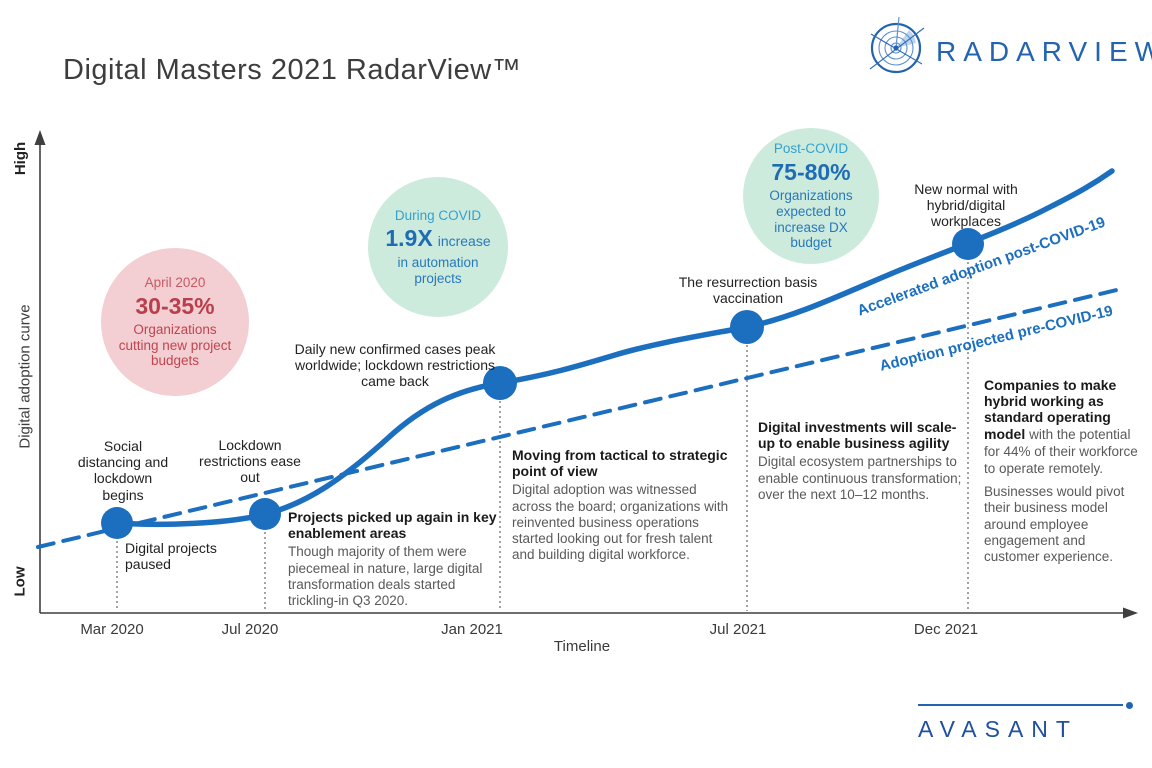  I want to click on callout-desc: in automation projects, so click(438, 270).